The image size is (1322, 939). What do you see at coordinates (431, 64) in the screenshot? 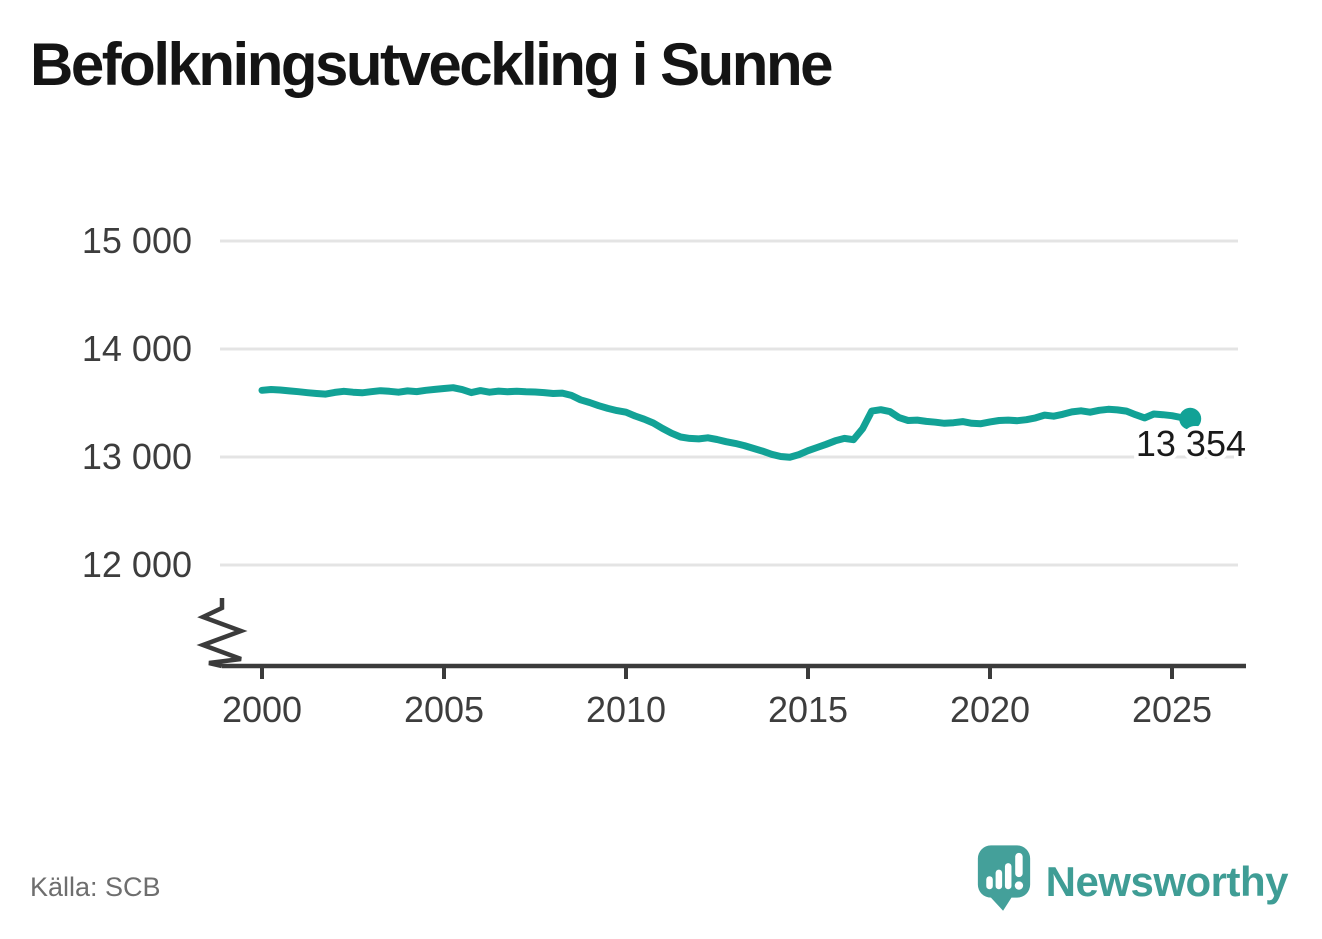
I see `page-title: Befolkningsutveckling i Sunne` at bounding box center [431, 64].